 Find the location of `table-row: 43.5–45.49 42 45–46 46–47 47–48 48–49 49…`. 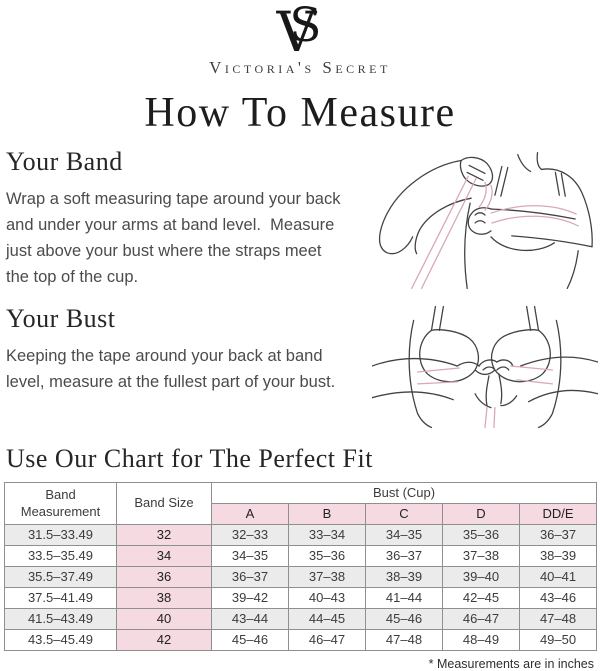

table-row: 43.5–45.49 42 45–46 46–47 47–48 48–49 49… is located at coordinates (301, 640).